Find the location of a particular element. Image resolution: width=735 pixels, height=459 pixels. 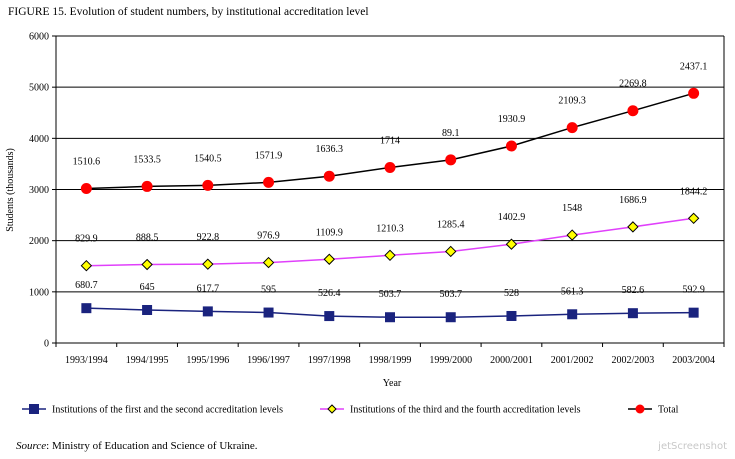

x-tick-label: 1997/1998 is located at coordinates (329, 360).